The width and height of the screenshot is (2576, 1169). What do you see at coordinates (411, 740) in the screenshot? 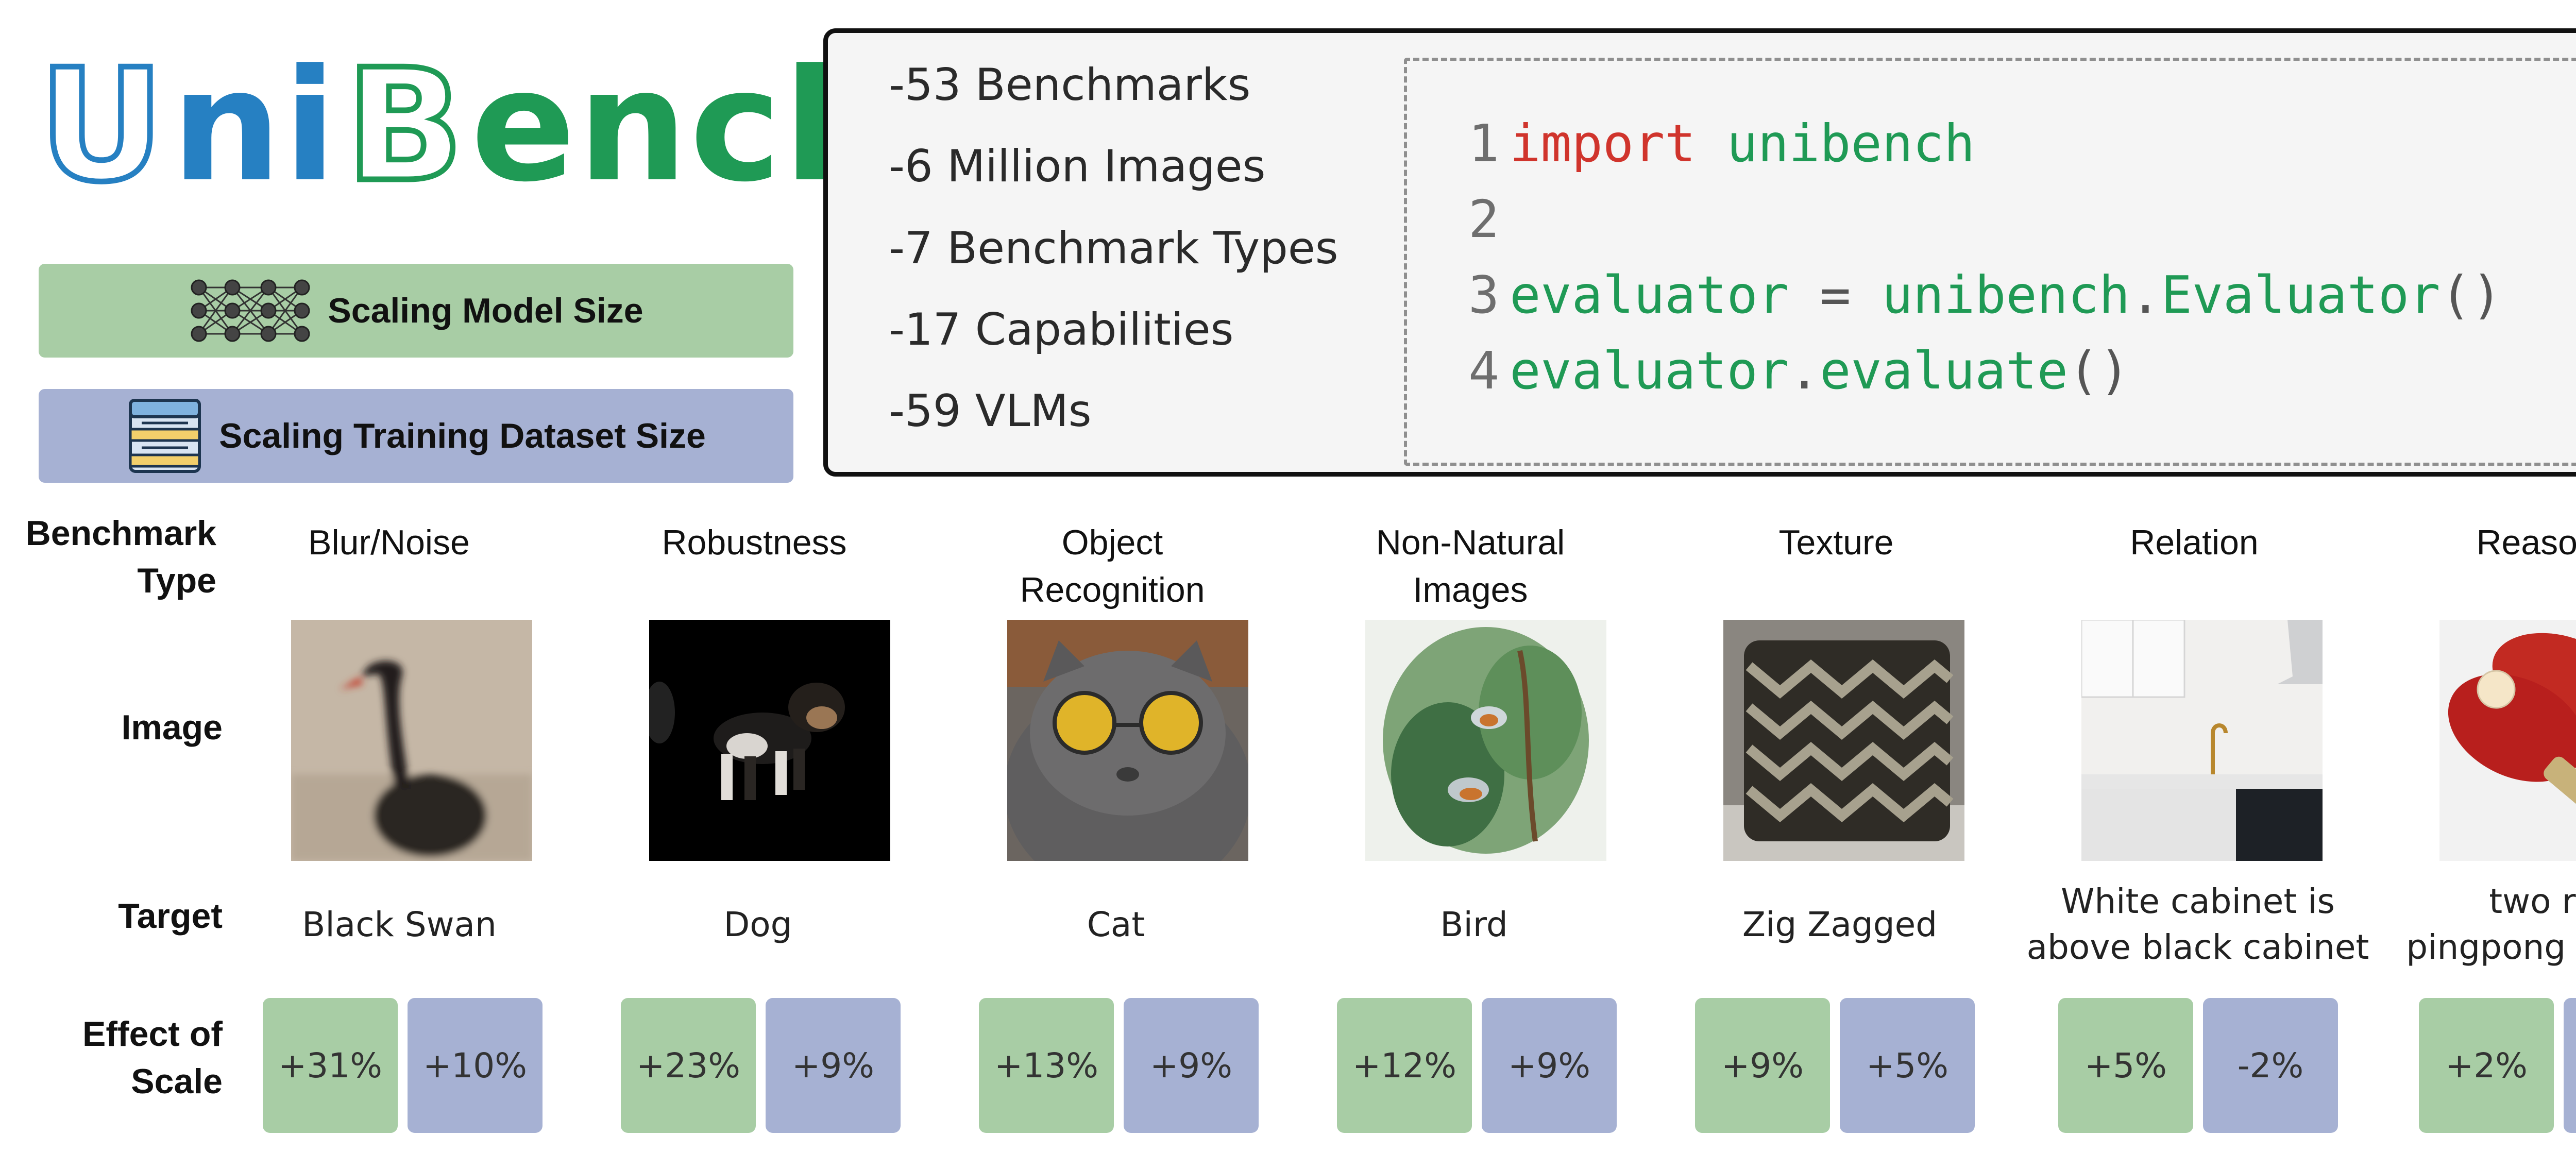
I see `image-black-swan` at bounding box center [411, 740].